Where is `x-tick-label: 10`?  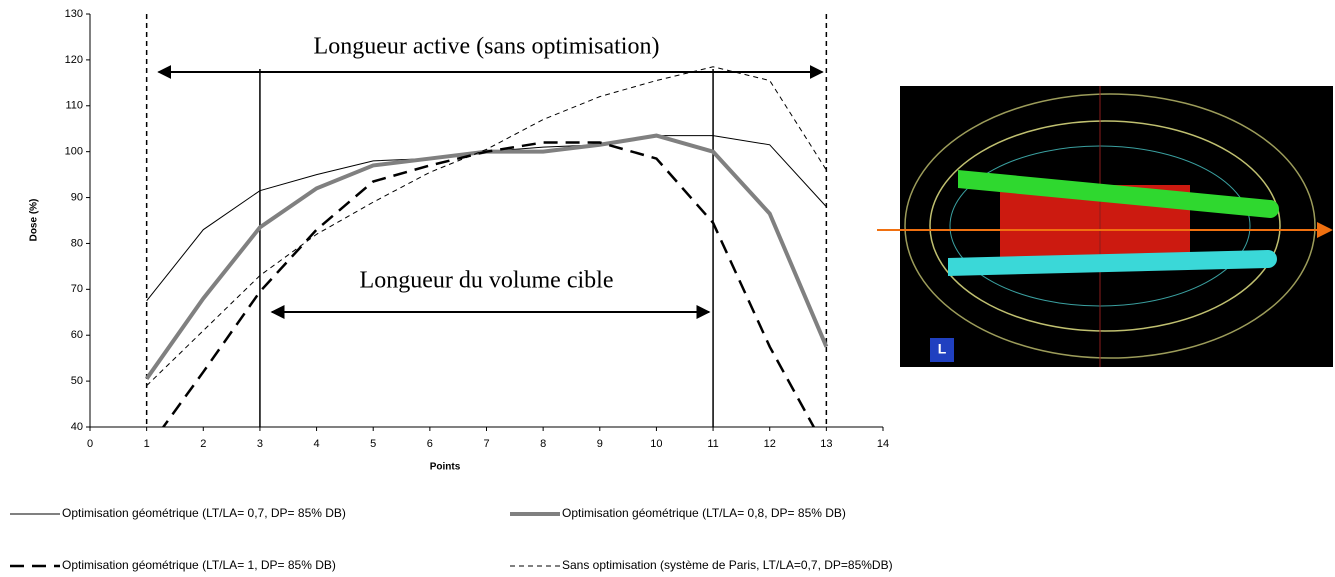
x-tick-label: 10 is located at coordinates (656, 444).